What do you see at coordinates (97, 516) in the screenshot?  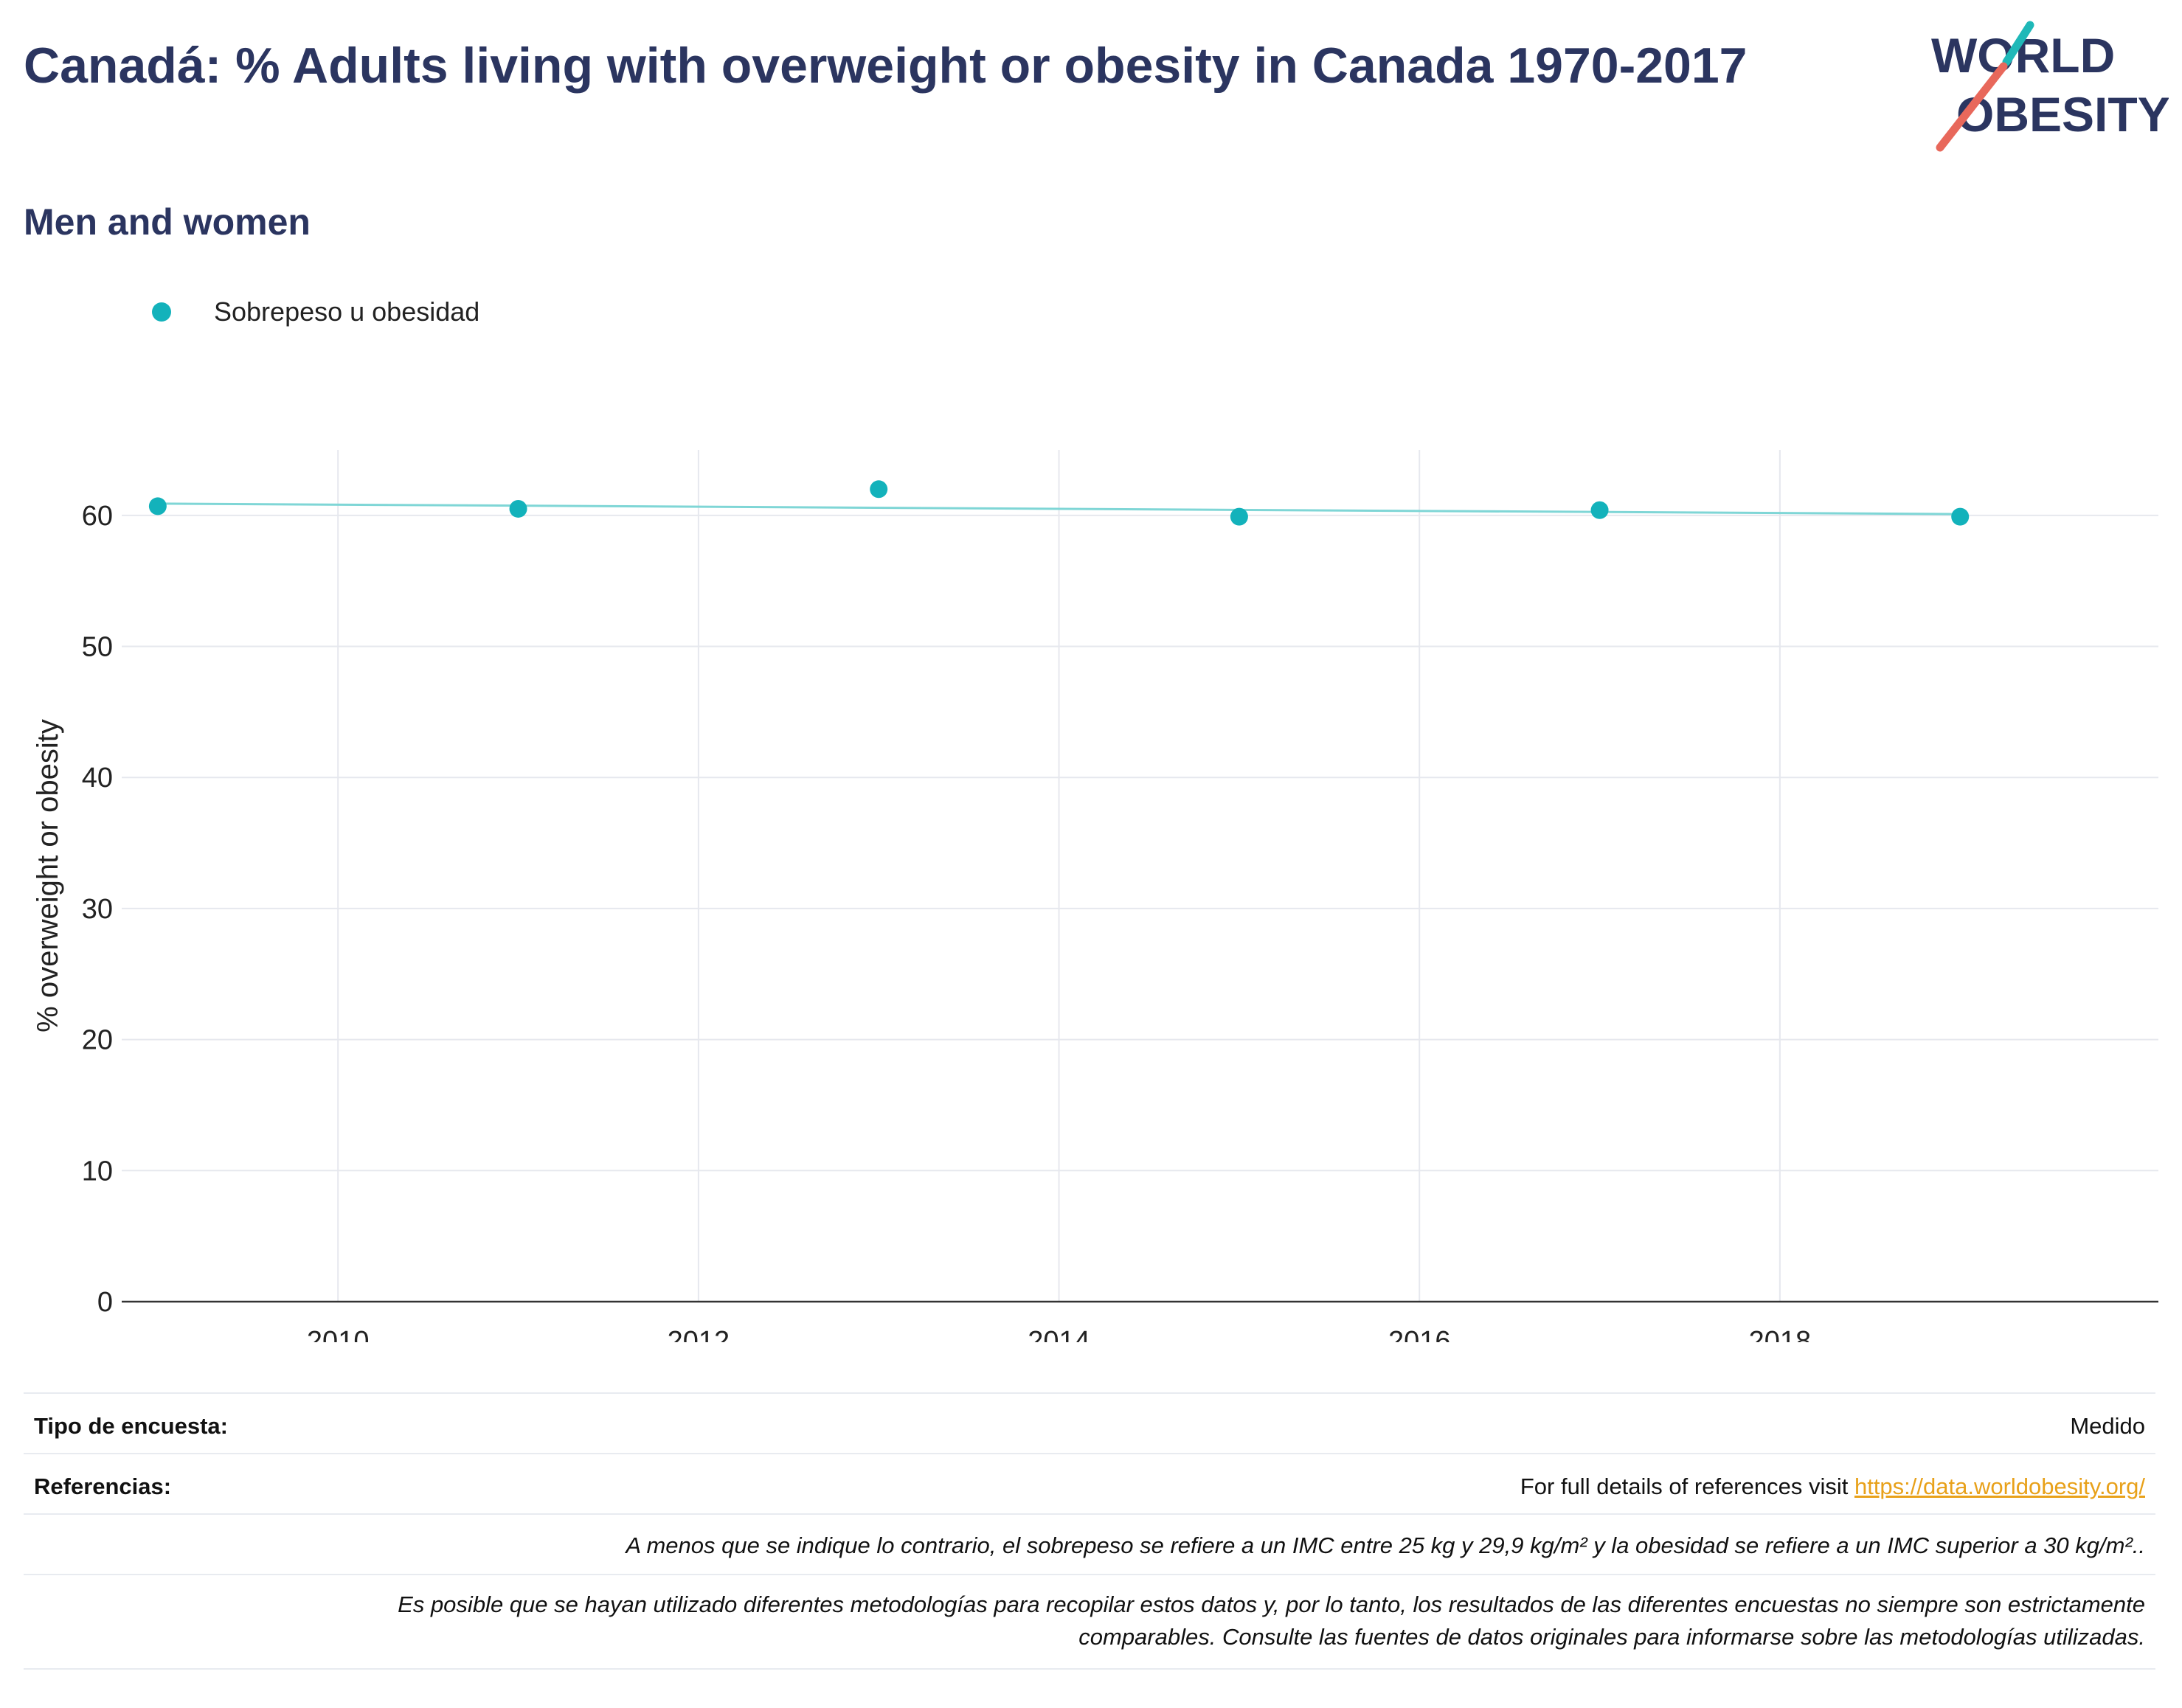 I see `y-tick-label-60: 60` at bounding box center [97, 516].